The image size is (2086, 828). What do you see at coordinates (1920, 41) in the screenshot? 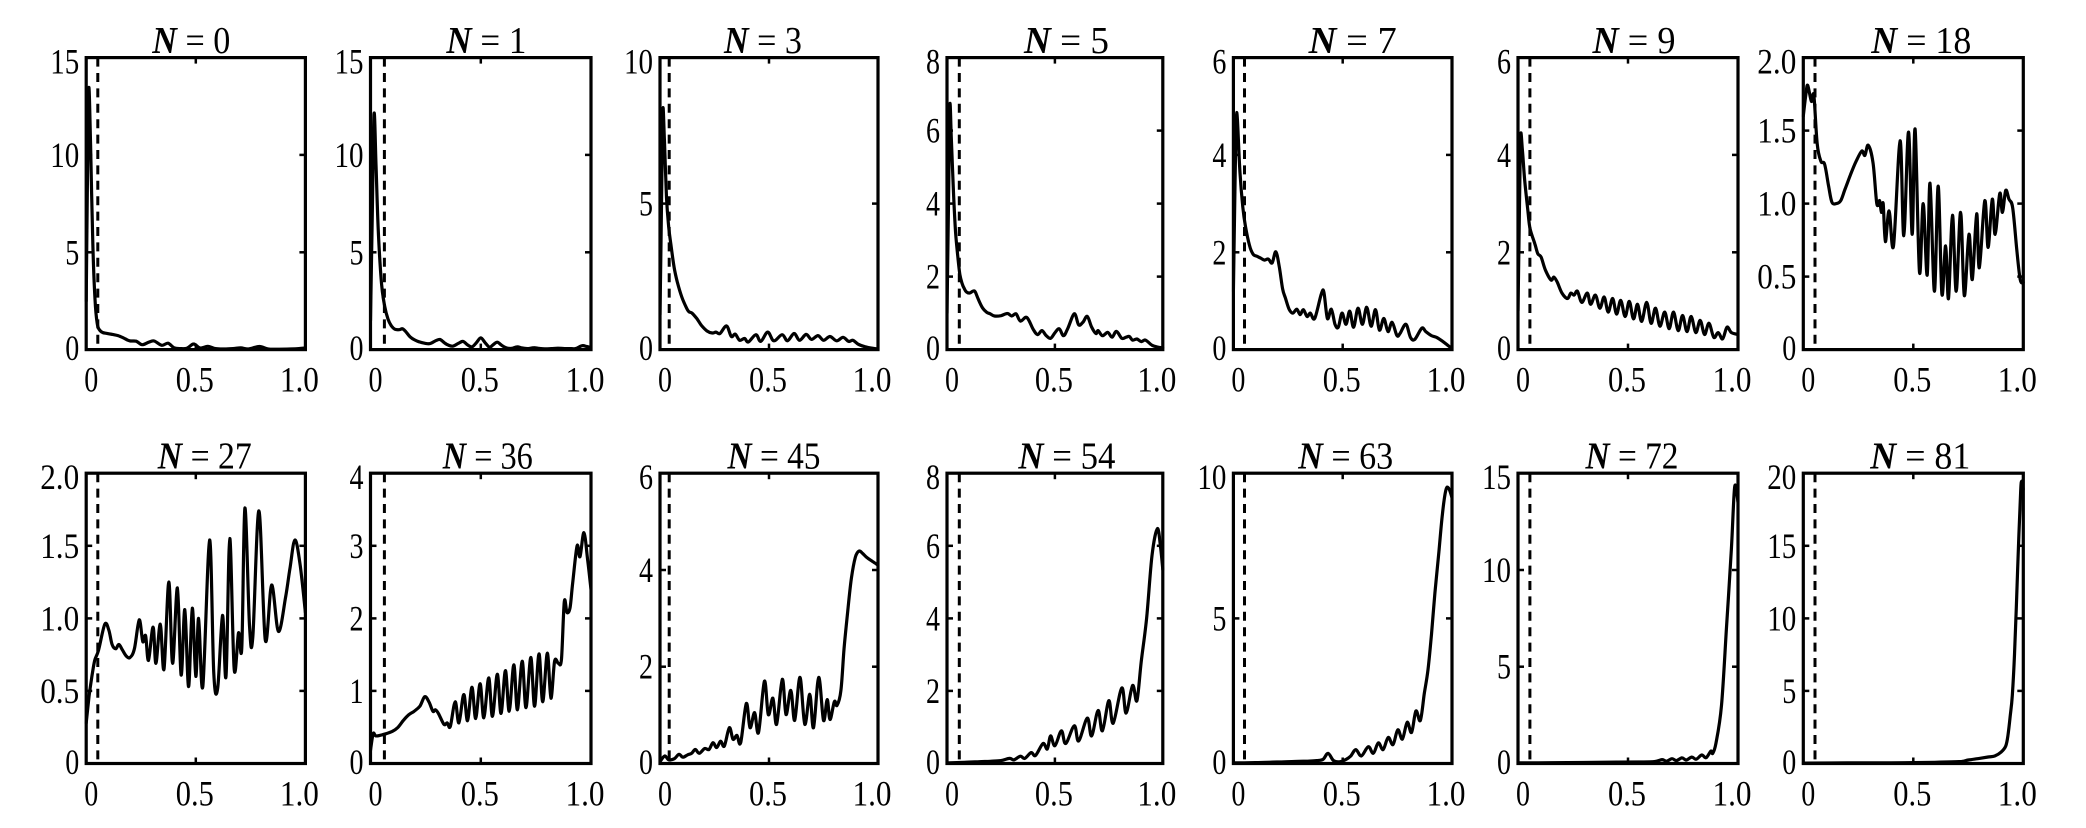
I see `svg-text: N = 18` at bounding box center [1920, 41].